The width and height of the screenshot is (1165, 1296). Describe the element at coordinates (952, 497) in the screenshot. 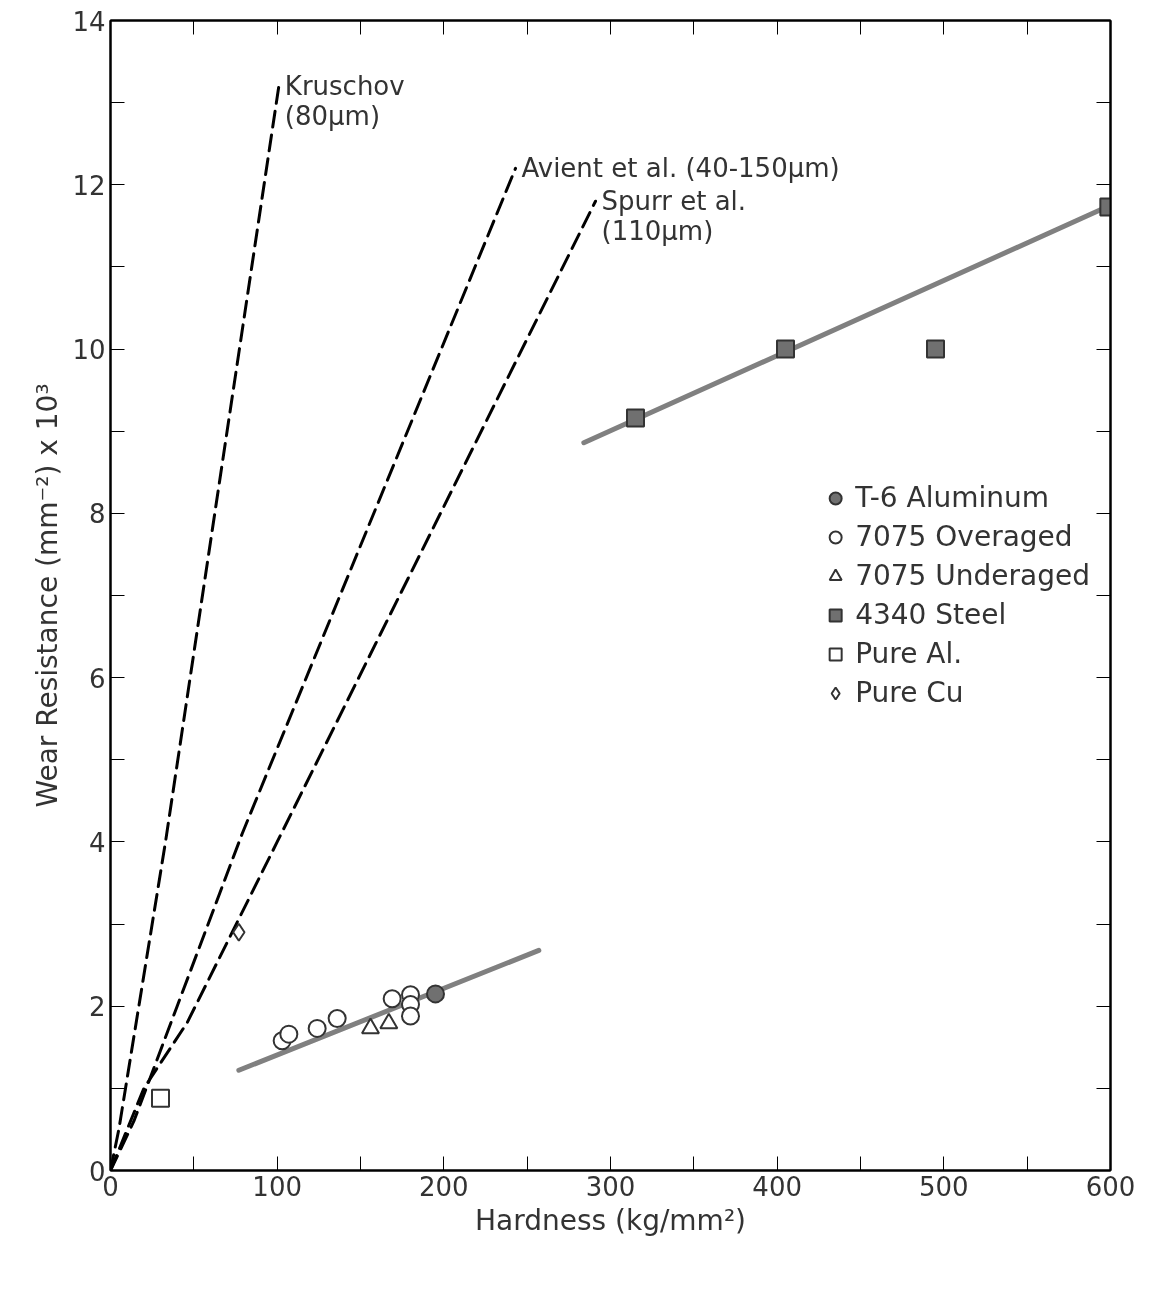

I see `legend-label: T-6 Aluminum` at that location.